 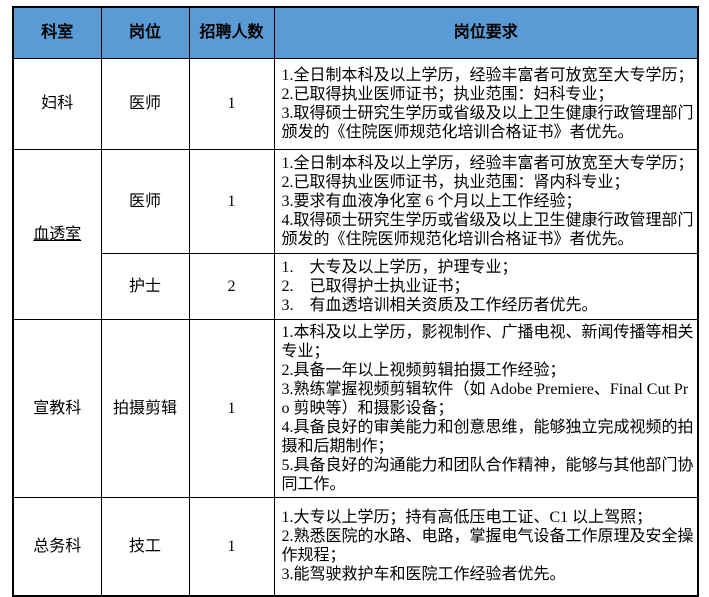 I want to click on header-requirements: 岗位要求, so click(x=486, y=32).